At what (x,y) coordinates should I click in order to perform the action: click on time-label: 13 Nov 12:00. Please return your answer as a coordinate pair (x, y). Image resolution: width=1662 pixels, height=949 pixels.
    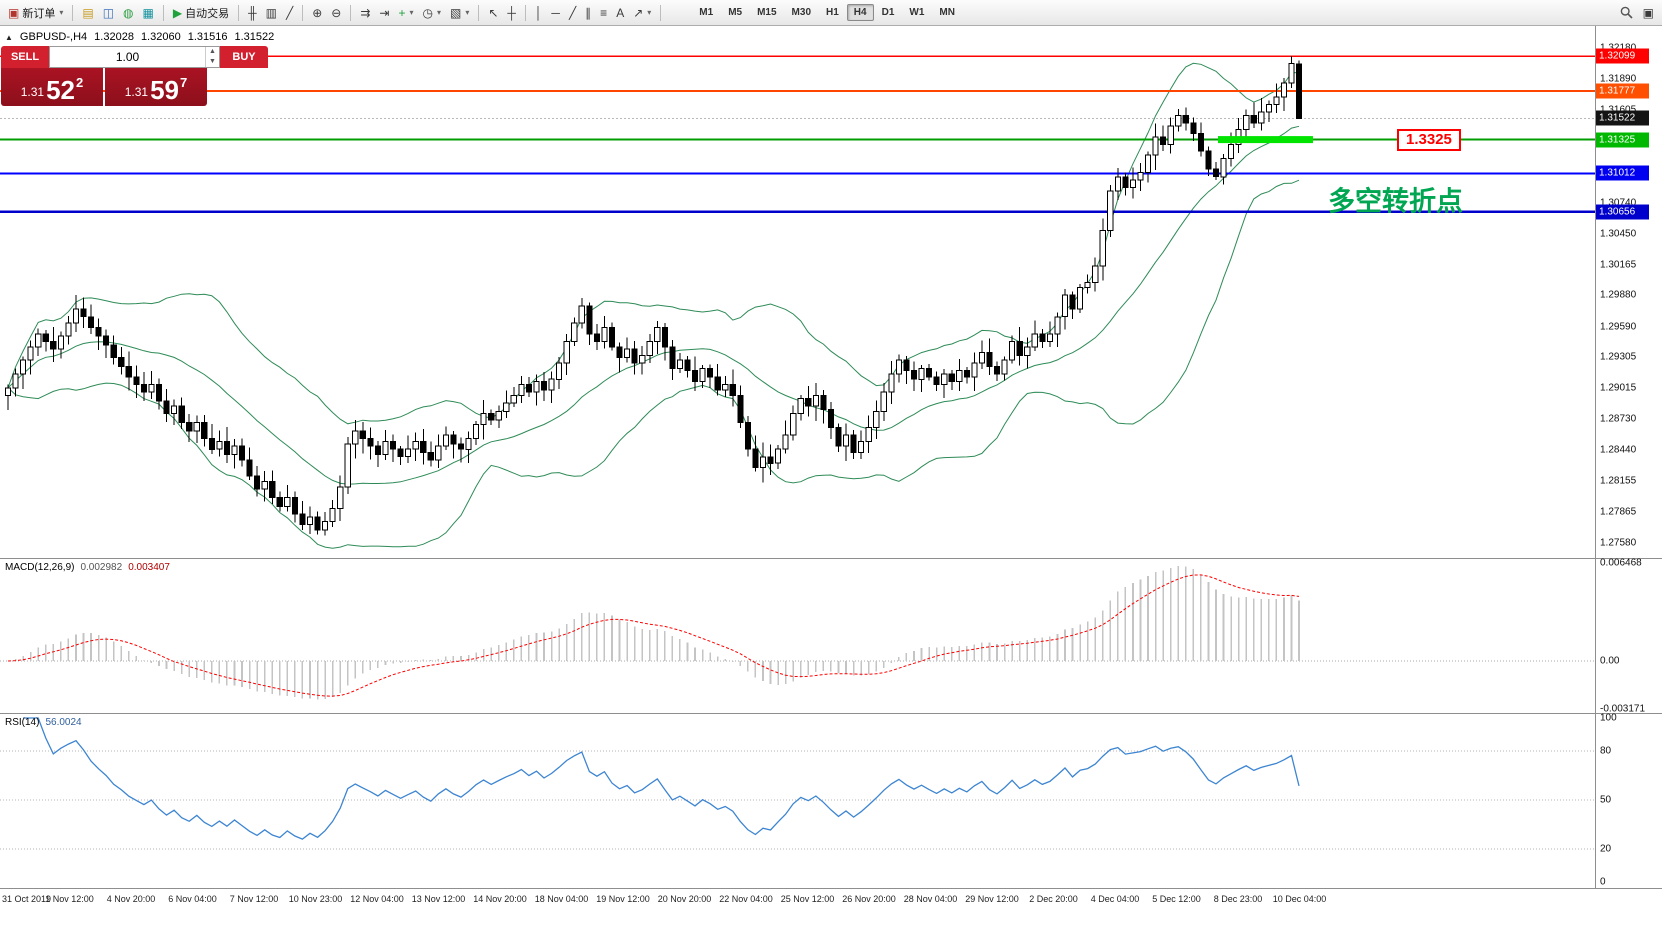
    Looking at the image, I should click on (438, 899).